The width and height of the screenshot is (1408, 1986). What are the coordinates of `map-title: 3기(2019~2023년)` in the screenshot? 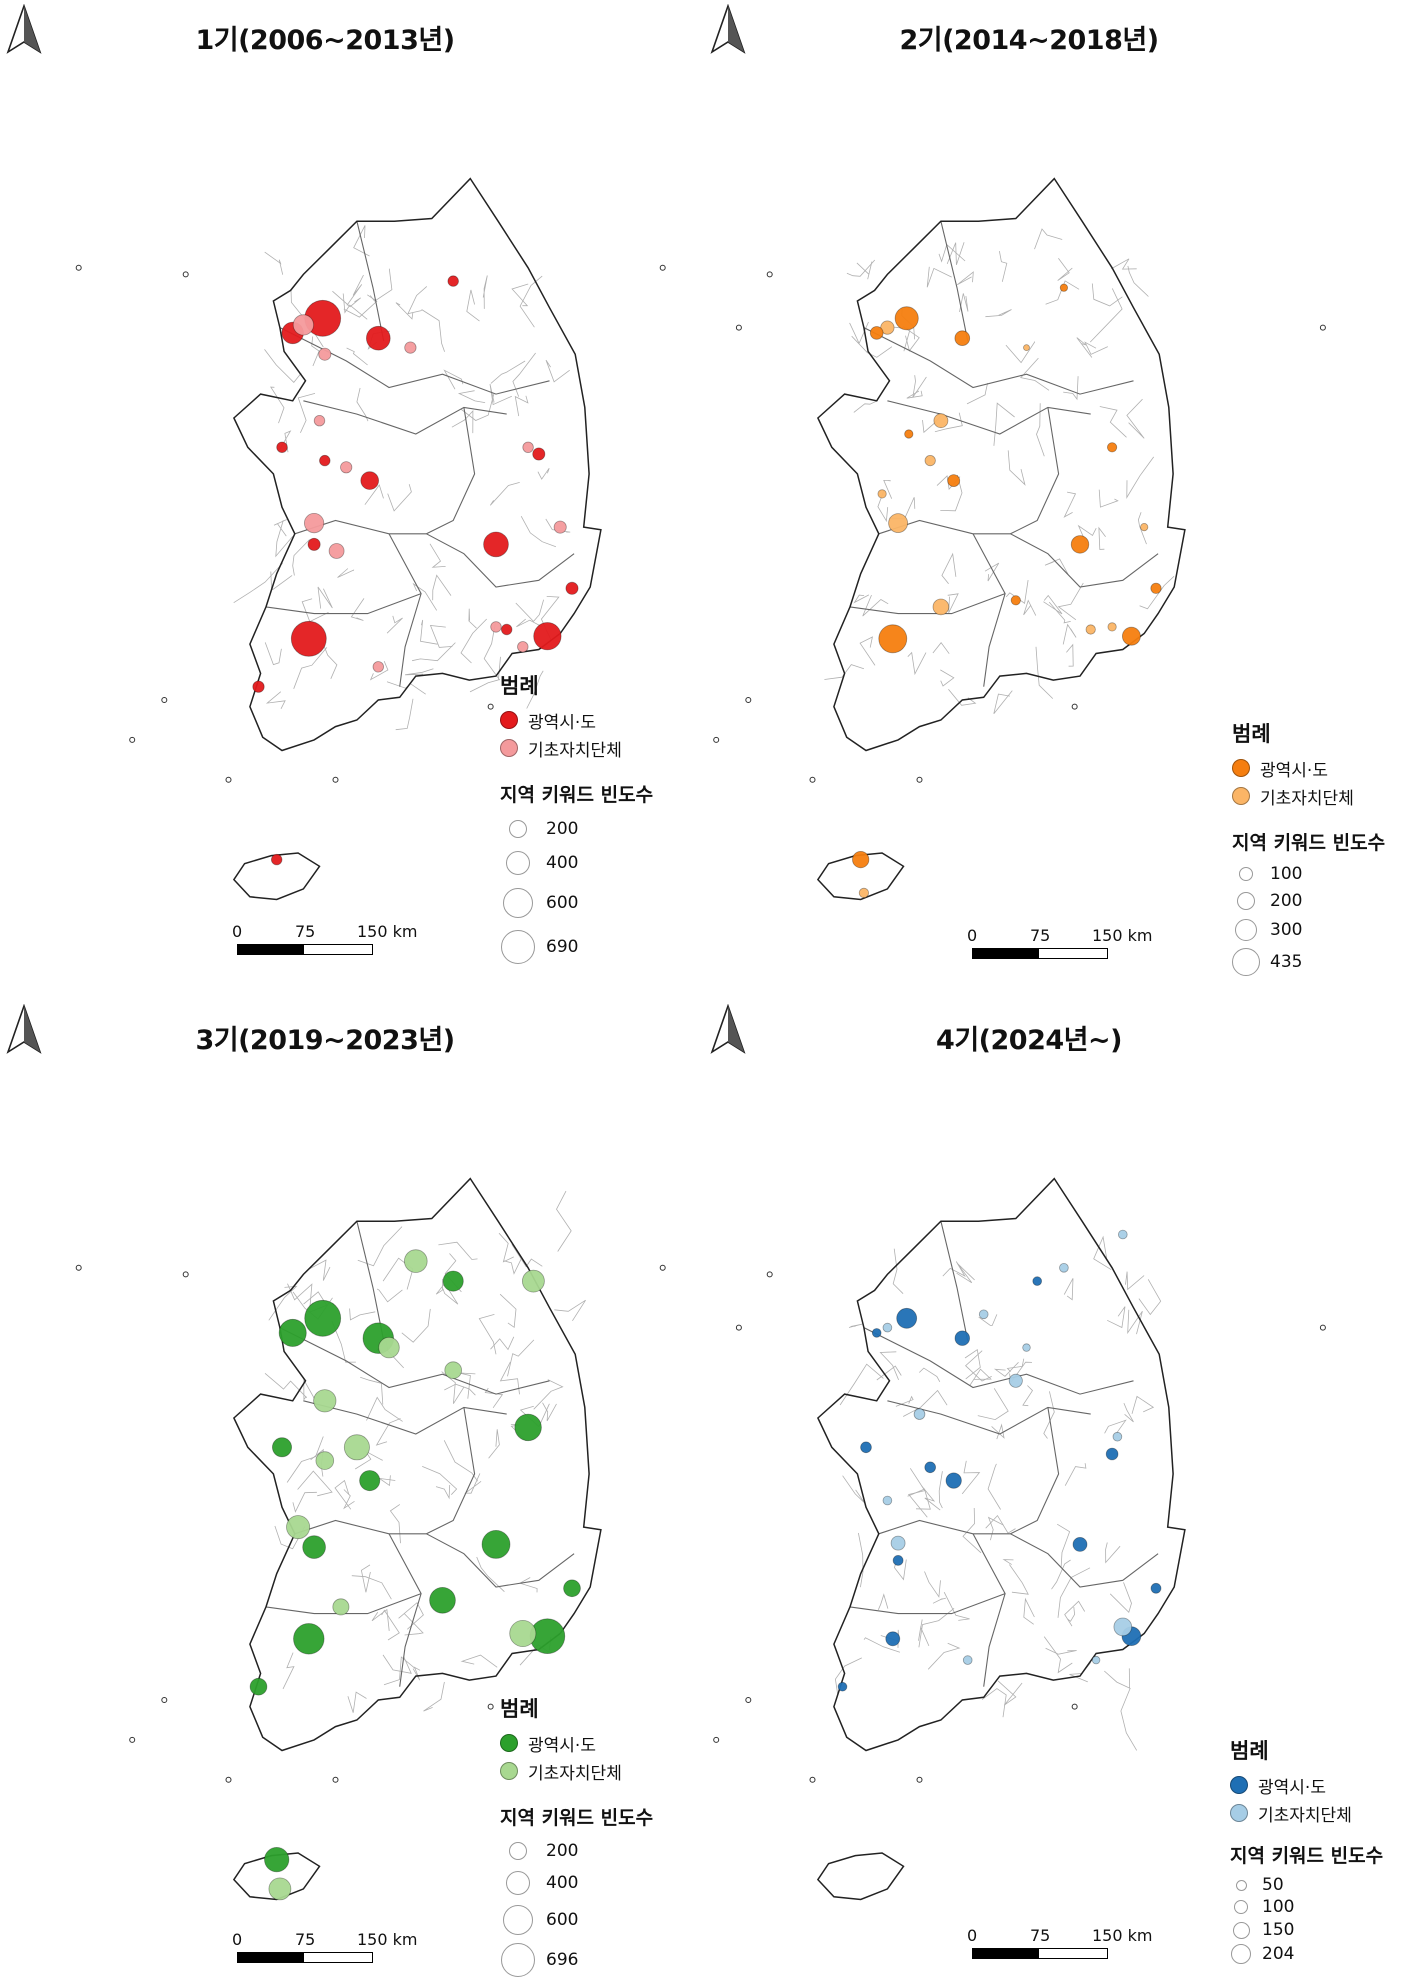 It's located at (325, 1040).